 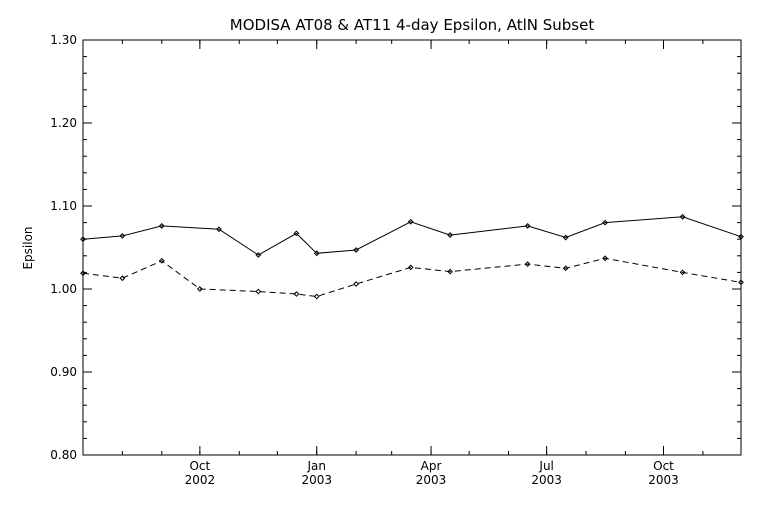 What do you see at coordinates (28, 247) in the screenshot?
I see `y-axis-label: Epsilon` at bounding box center [28, 247].